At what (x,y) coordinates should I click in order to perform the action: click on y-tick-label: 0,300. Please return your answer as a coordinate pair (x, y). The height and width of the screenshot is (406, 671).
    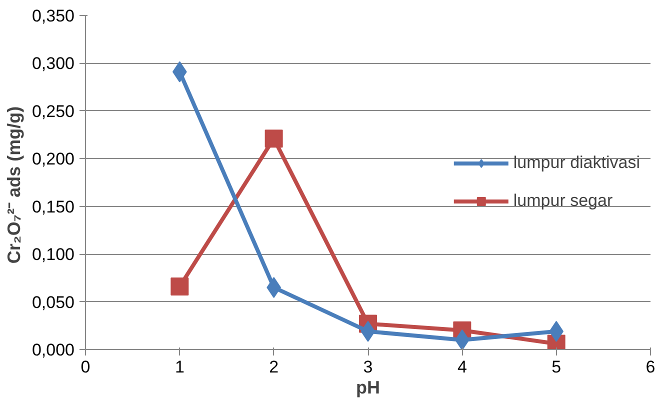
    Looking at the image, I should click on (53, 64).